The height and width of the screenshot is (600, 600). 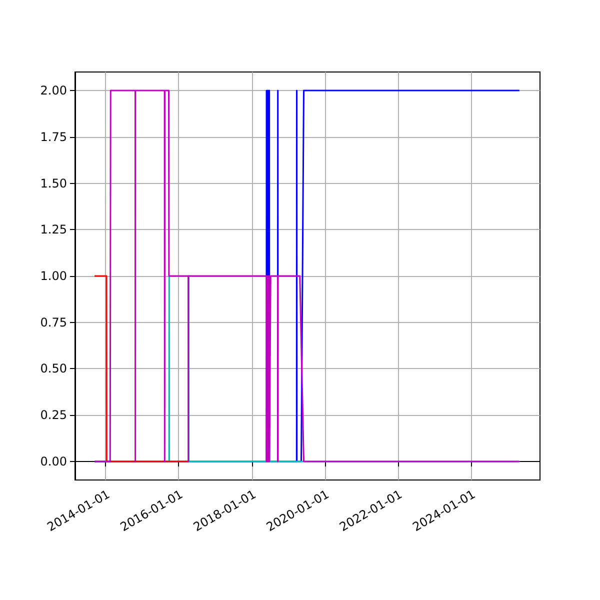 What do you see at coordinates (53, 276) in the screenshot?
I see `y-tick-label: 1.00` at bounding box center [53, 276].